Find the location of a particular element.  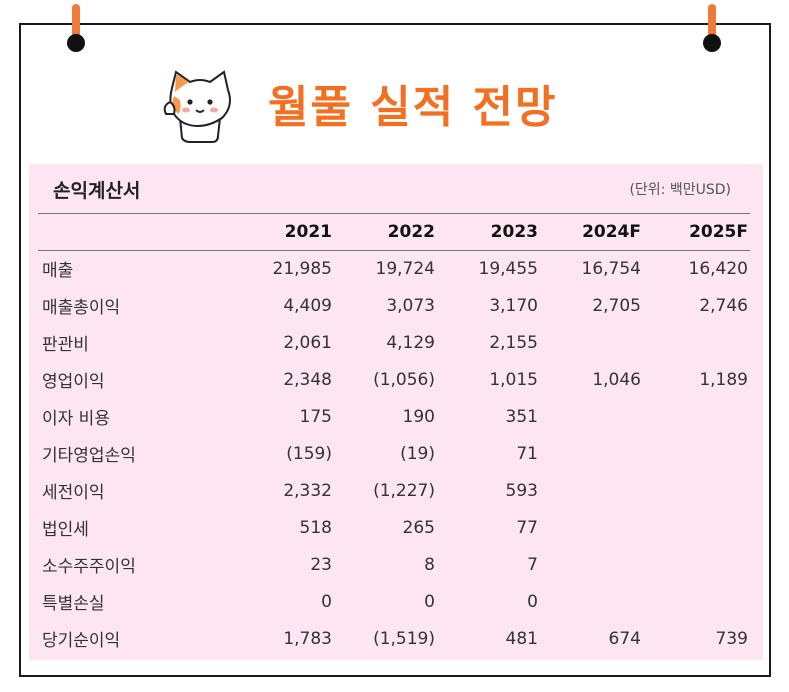

value-cell: 16,420 is located at coordinates (718, 268).